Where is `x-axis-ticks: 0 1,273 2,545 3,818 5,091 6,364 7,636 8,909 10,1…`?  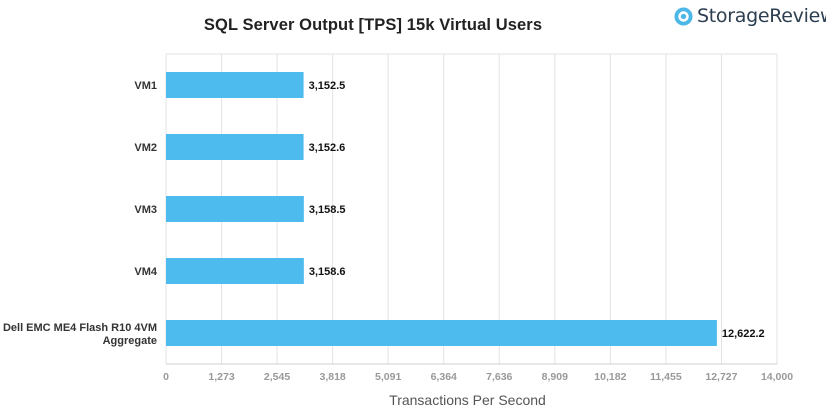
x-axis-ticks: 0 1,273 2,545 3,818 5,091 6,364 7,636 8,909 10,1… is located at coordinates (478, 377).